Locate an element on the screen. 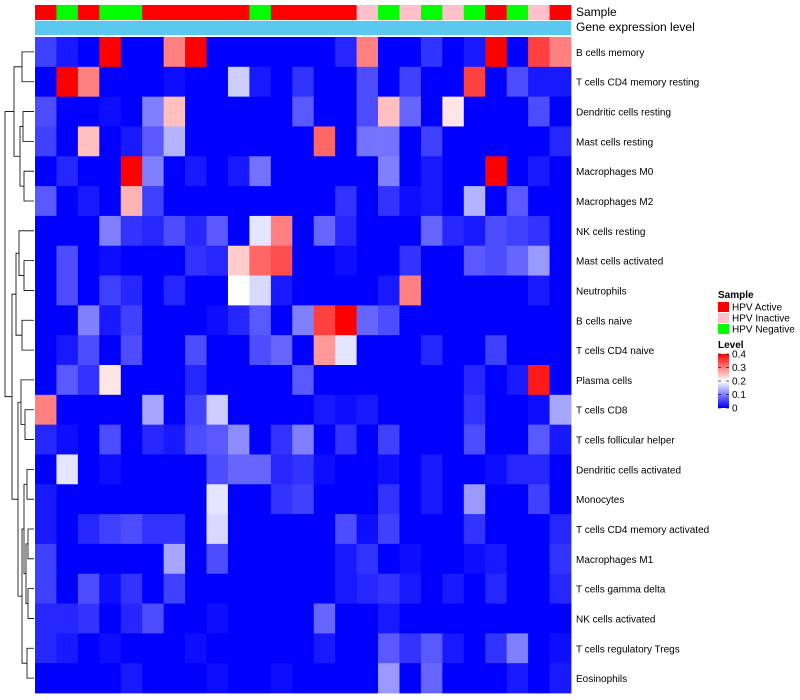  row-label-nk-cells-resting: NK cells resting is located at coordinates (610, 232).